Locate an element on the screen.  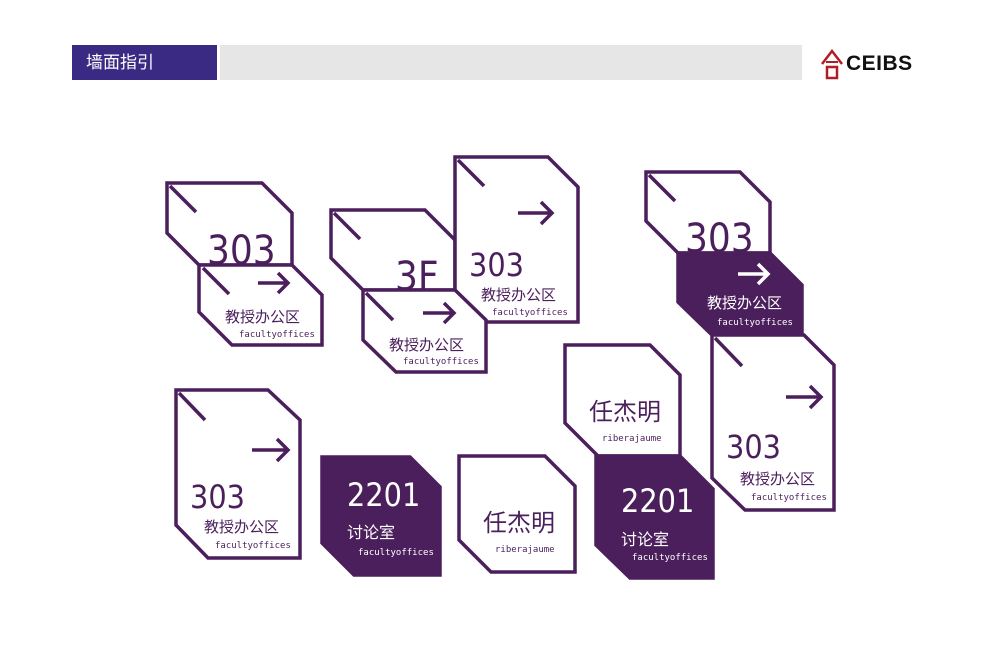
ceibs-roof-icon is located at coordinates (832, 64).